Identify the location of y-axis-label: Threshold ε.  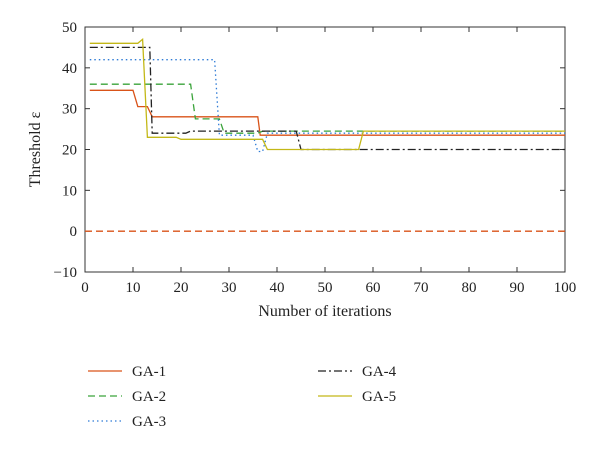
(35, 149).